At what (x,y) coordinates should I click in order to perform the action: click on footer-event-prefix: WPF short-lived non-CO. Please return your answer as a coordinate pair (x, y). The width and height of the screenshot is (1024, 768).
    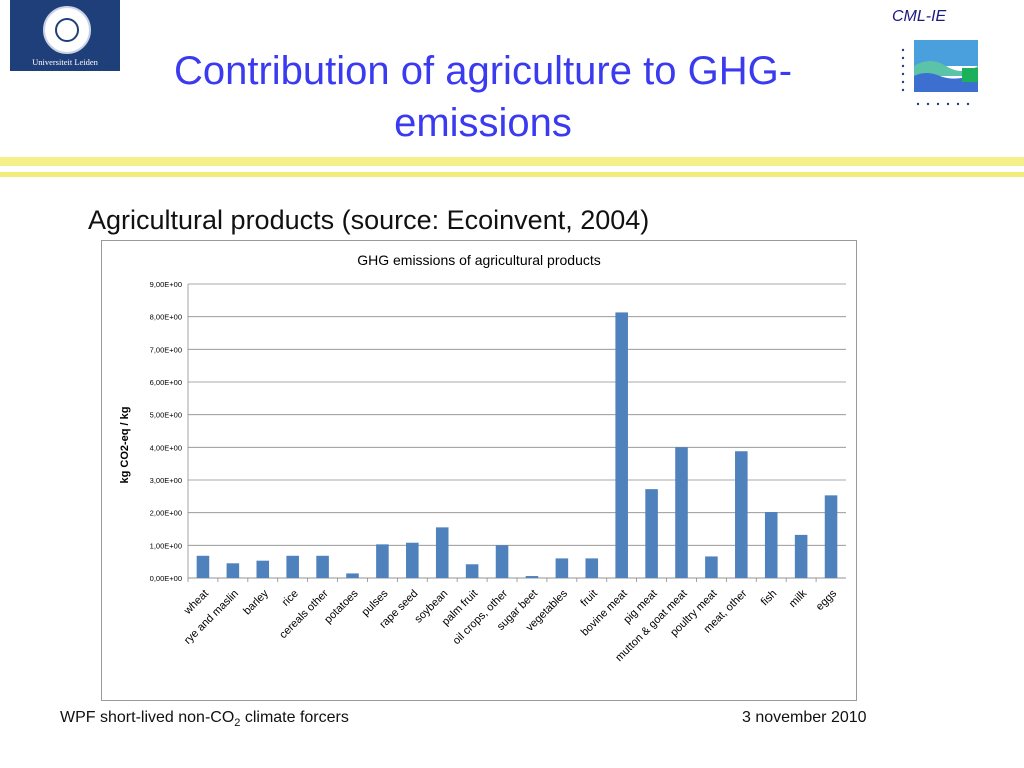
    Looking at the image, I should click on (147, 717).